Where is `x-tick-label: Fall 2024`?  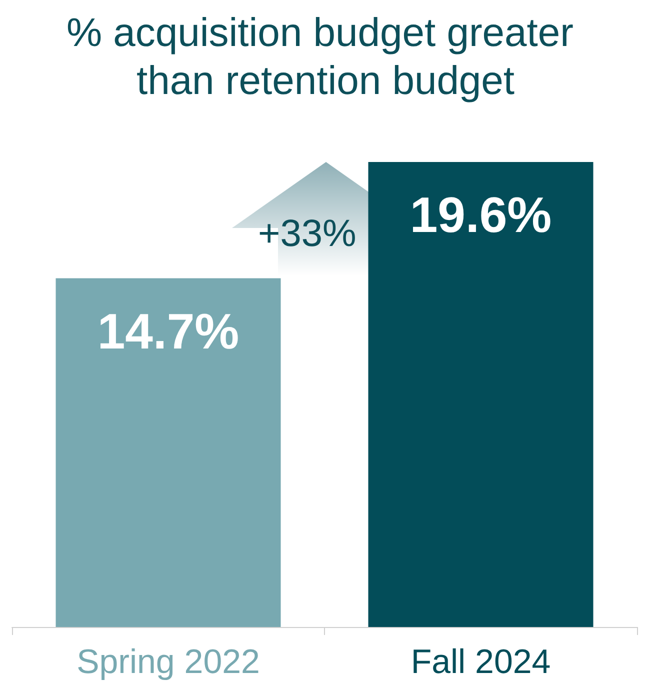
x-tick-label: Fall 2024 is located at coordinates (480, 662).